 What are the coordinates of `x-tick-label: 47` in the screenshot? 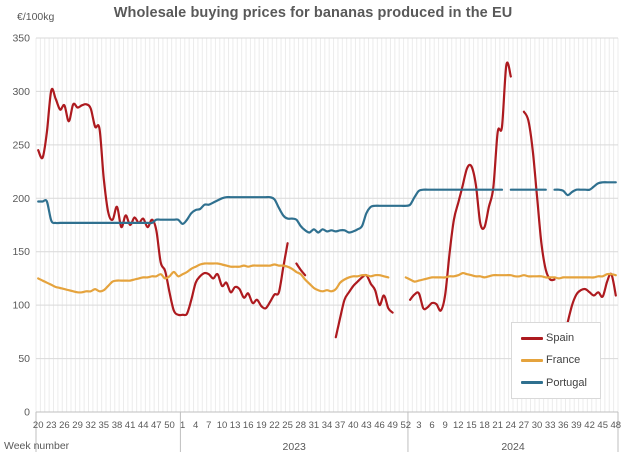 It's located at (156, 425).